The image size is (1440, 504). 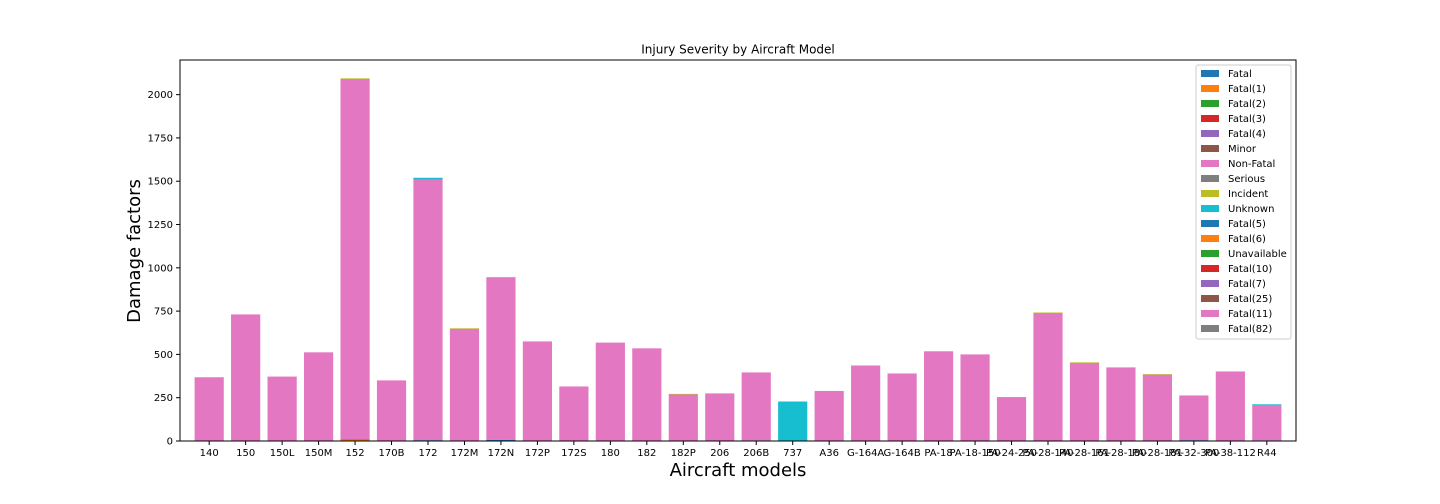 I want to click on bar-PA-28-161-s6, so click(x=1084, y=401).